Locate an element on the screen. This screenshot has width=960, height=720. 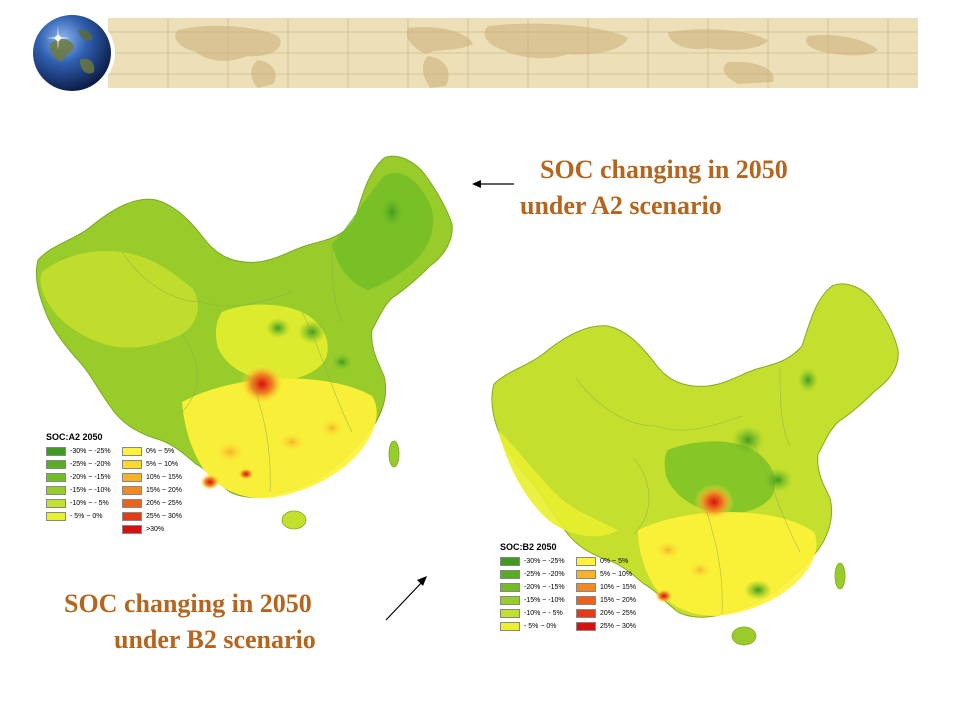
legend-b2-left-row-0: -30% ~ -25% is located at coordinates (532, 561).